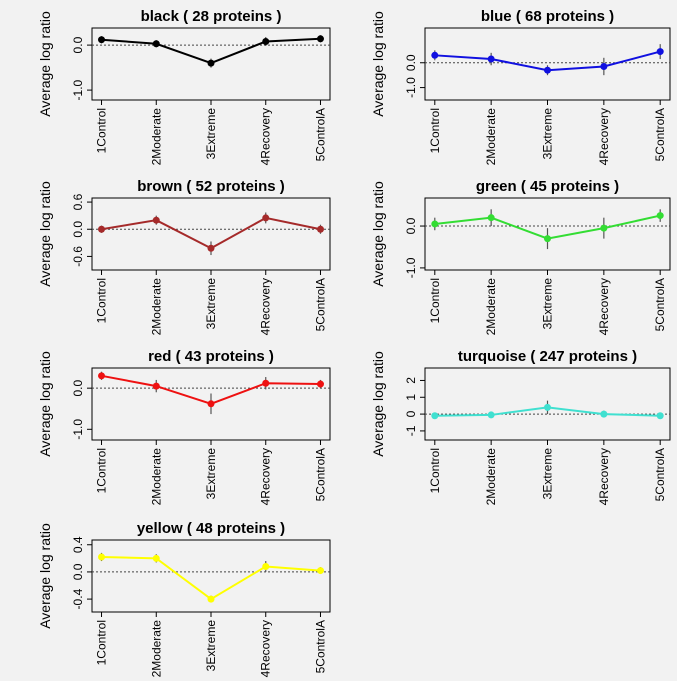  Describe the element at coordinates (211, 578) in the screenshot. I see `series-line` at that location.